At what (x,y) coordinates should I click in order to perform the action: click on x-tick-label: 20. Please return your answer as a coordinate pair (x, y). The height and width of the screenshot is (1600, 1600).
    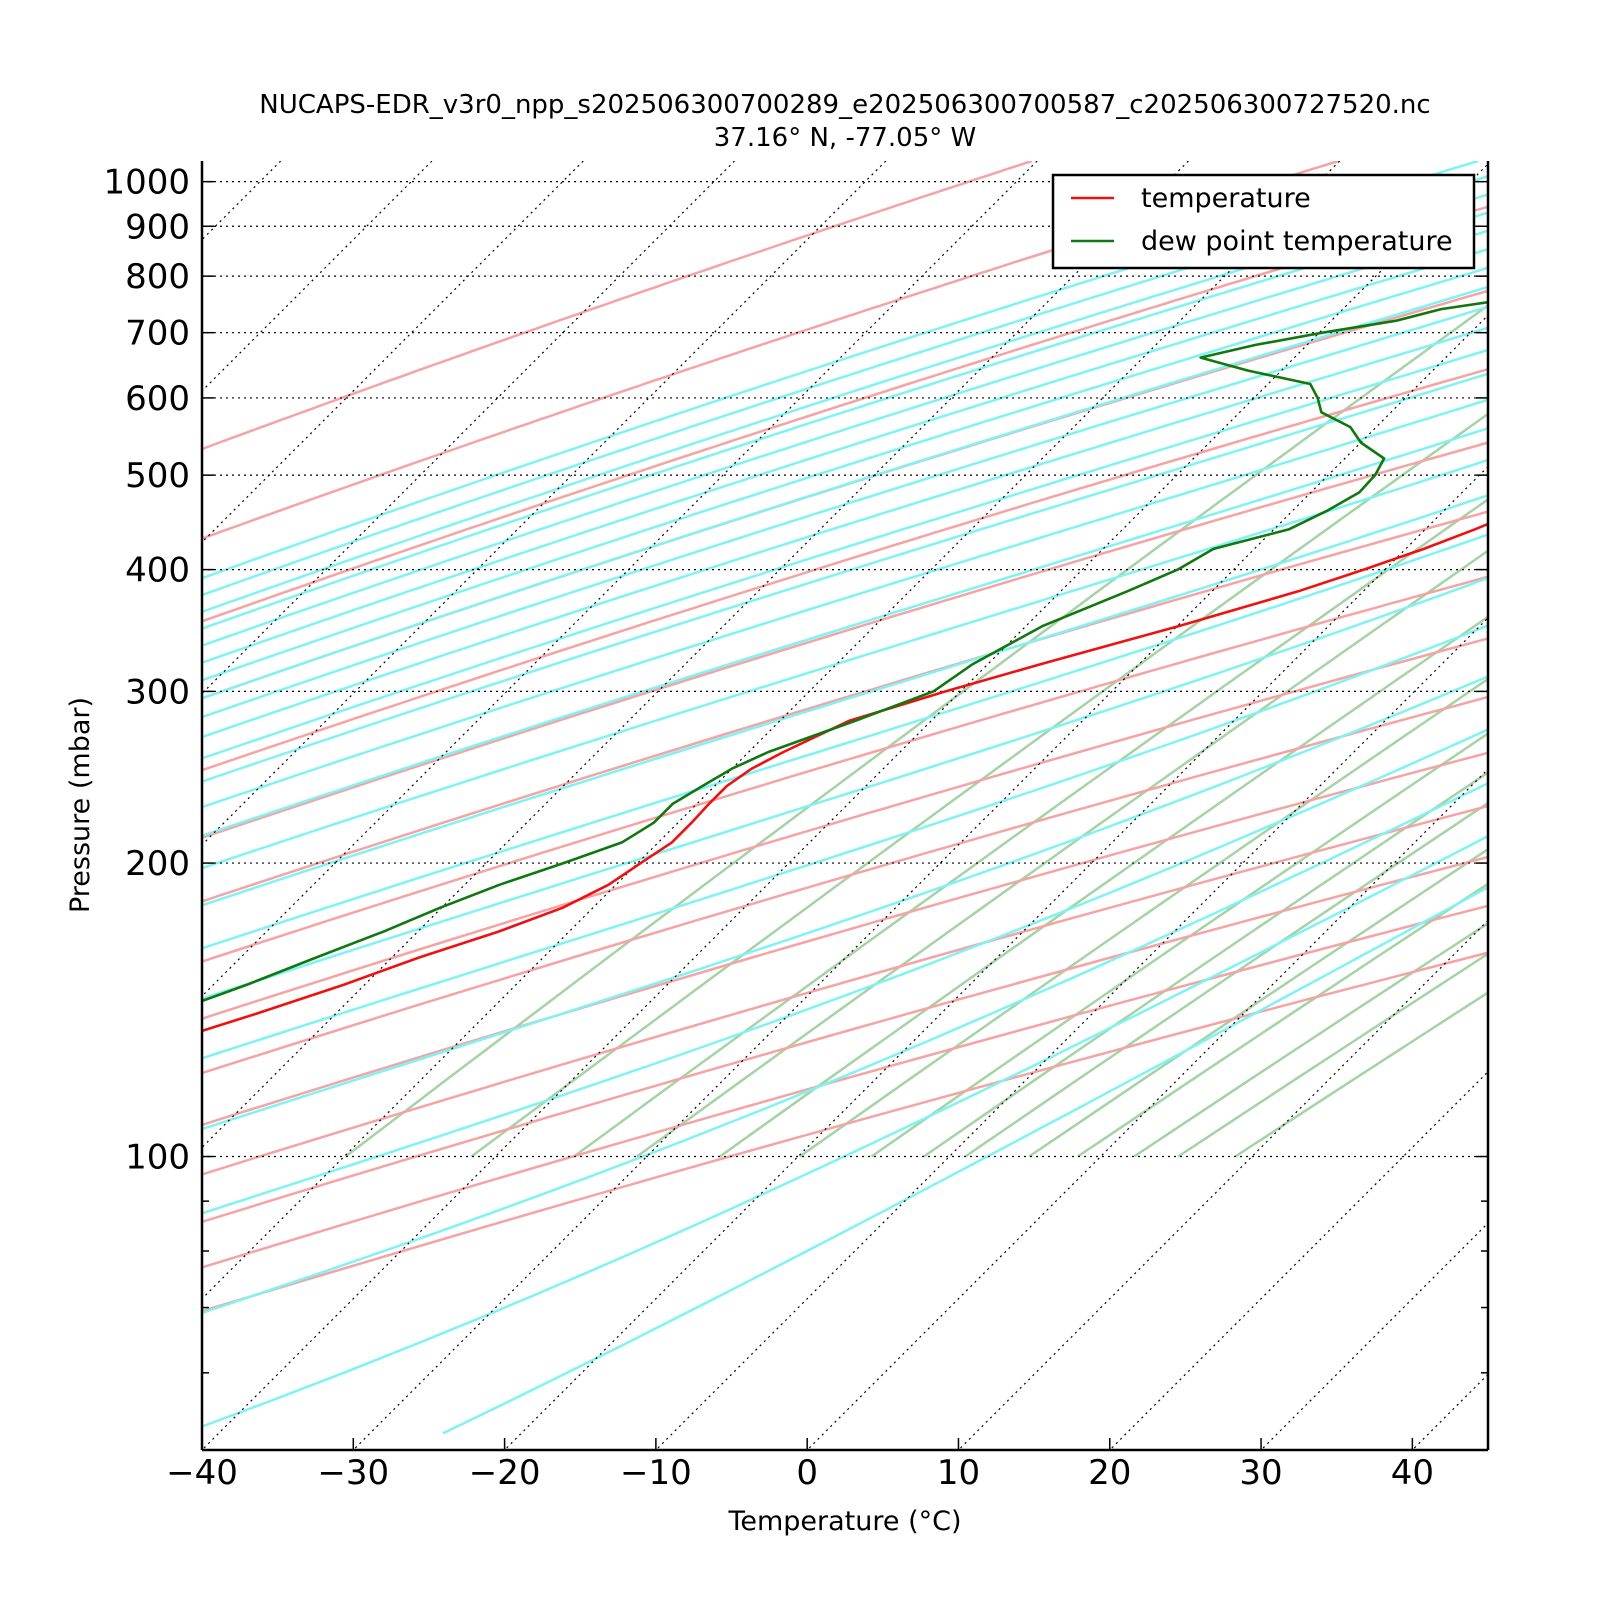
    Looking at the image, I should click on (1109, 1473).